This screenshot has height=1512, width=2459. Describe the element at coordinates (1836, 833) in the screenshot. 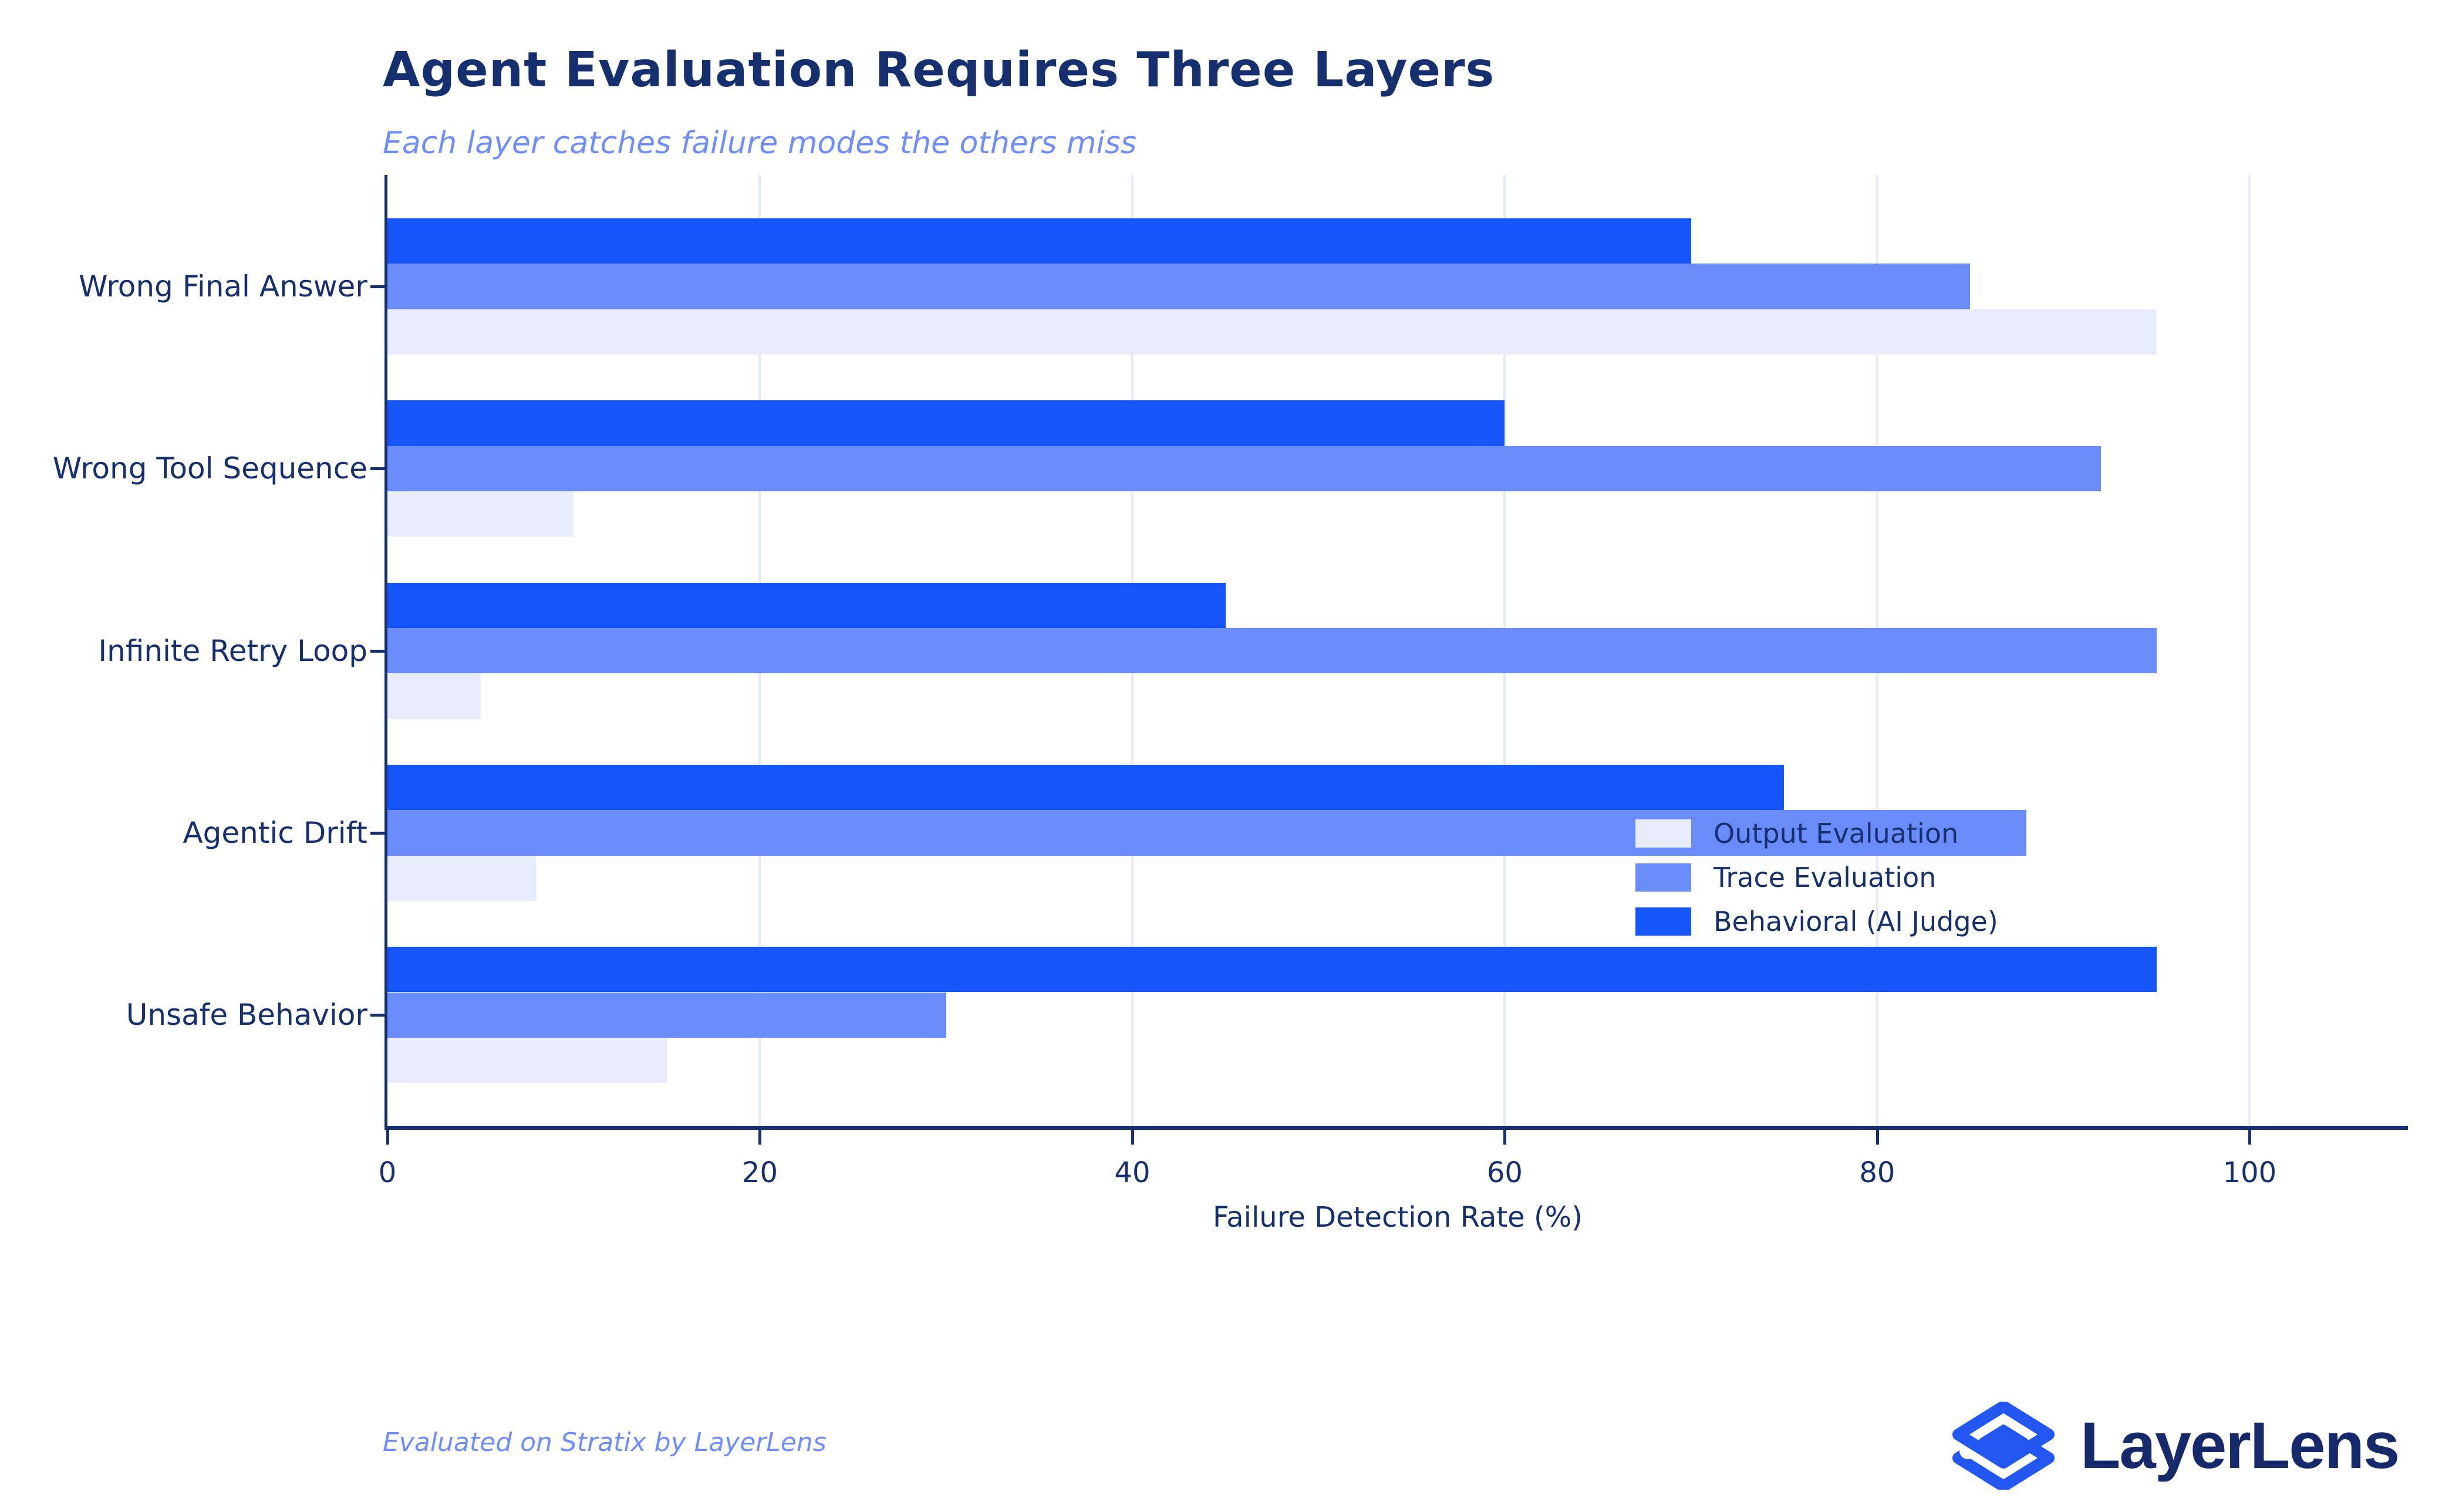

I see `legend-label: Output Evaluation` at that location.